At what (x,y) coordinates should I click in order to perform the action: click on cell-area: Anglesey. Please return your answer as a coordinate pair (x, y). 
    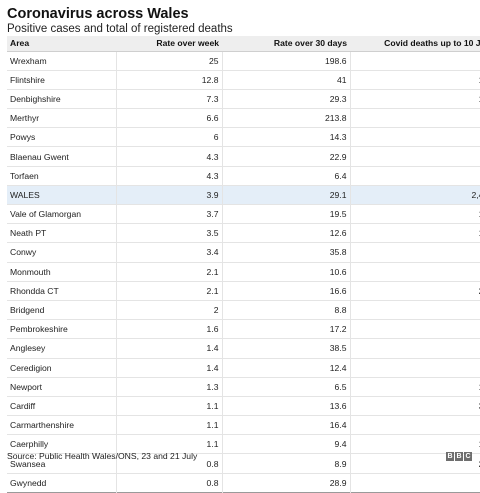
    Looking at the image, I should click on (62, 348).